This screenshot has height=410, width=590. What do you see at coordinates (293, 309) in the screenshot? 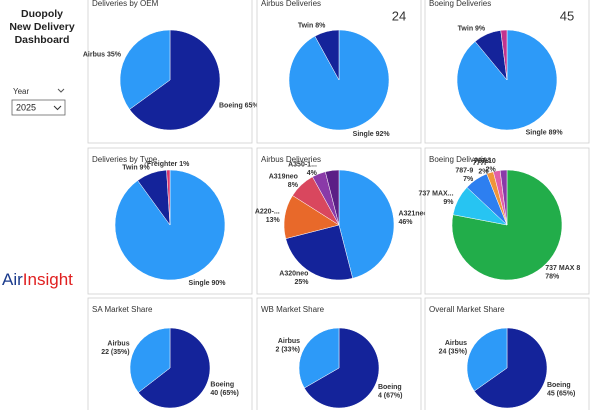
I see `panel-title: WB Market Share` at bounding box center [293, 309].